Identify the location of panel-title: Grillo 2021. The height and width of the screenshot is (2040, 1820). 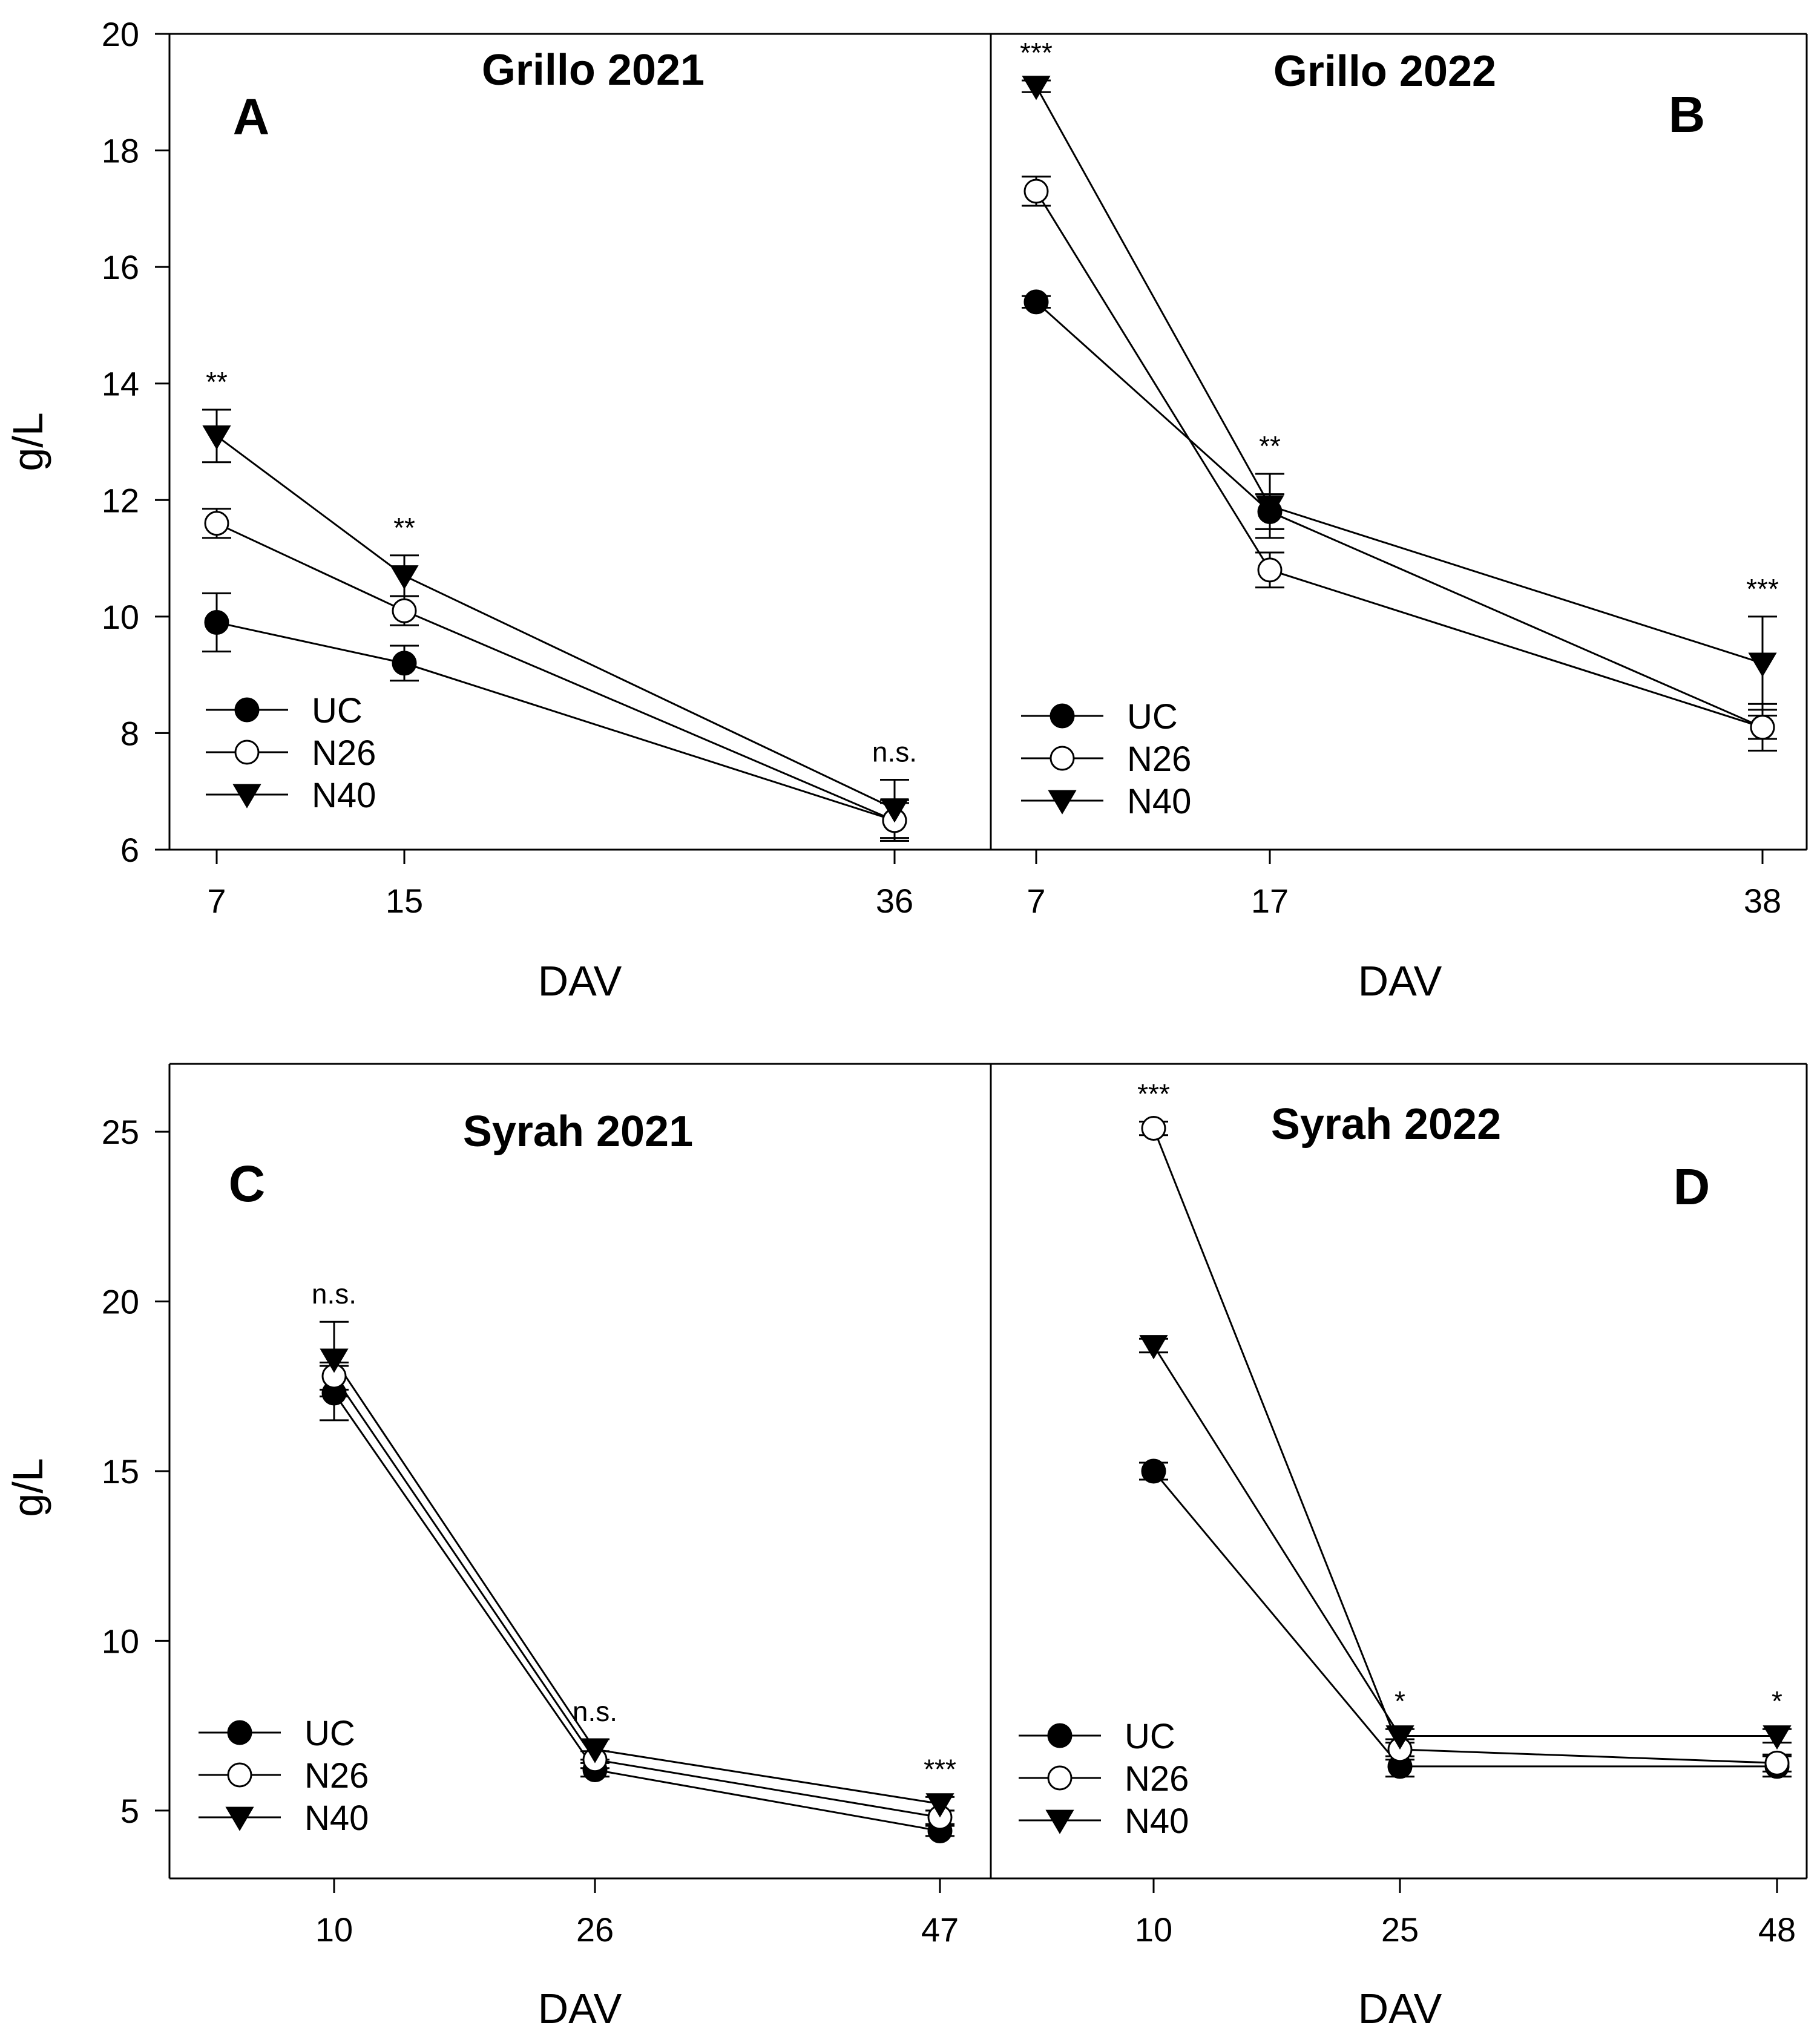
(593, 70).